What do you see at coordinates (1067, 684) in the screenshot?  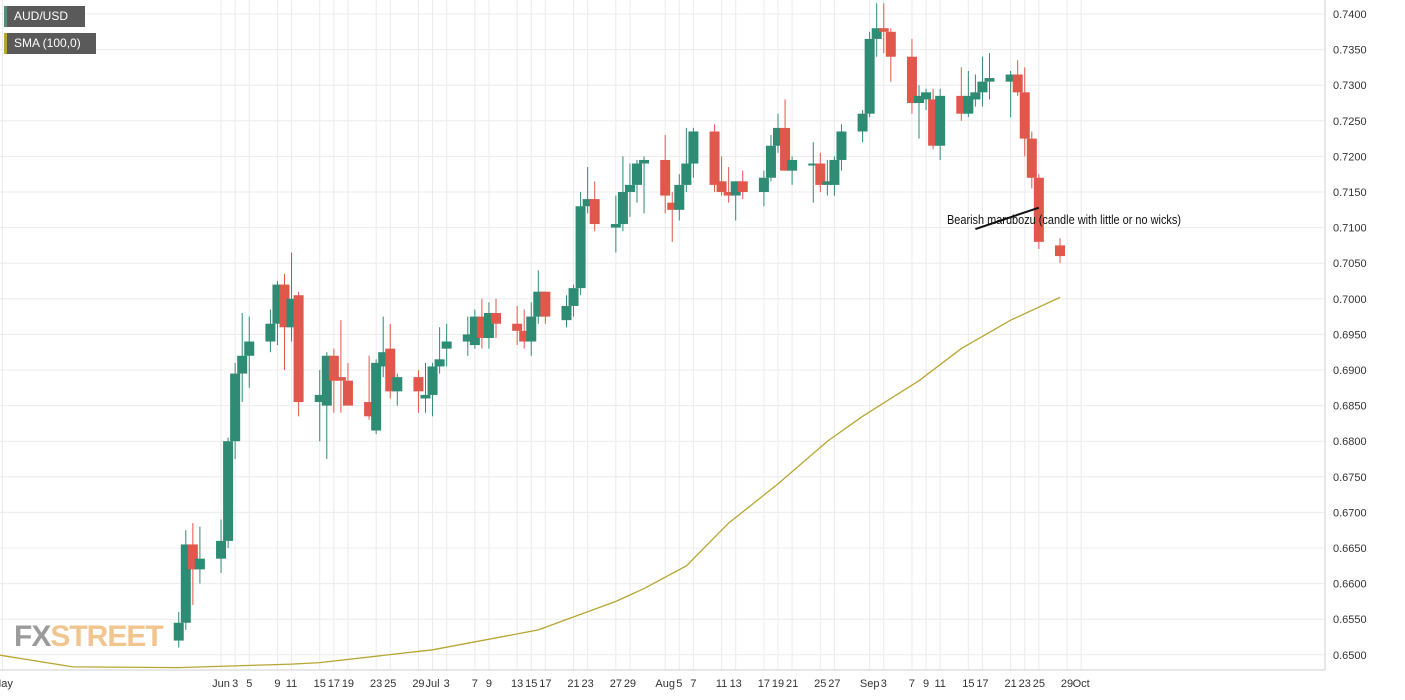 I see `x-tick-label: 29` at bounding box center [1067, 684].